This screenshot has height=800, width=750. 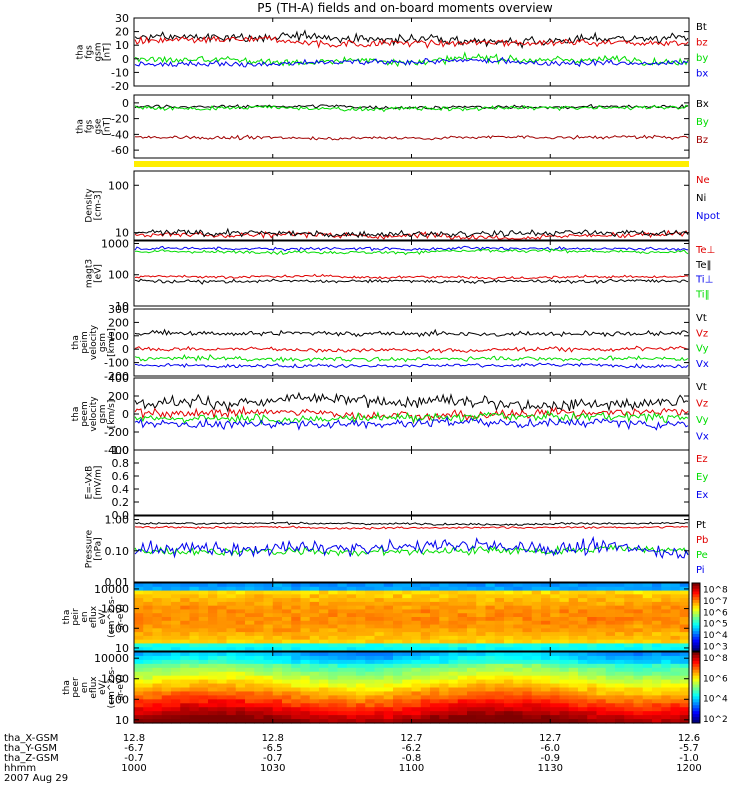 I want to click on fgs_gsm-ytick-label: 10, so click(x=122, y=45).